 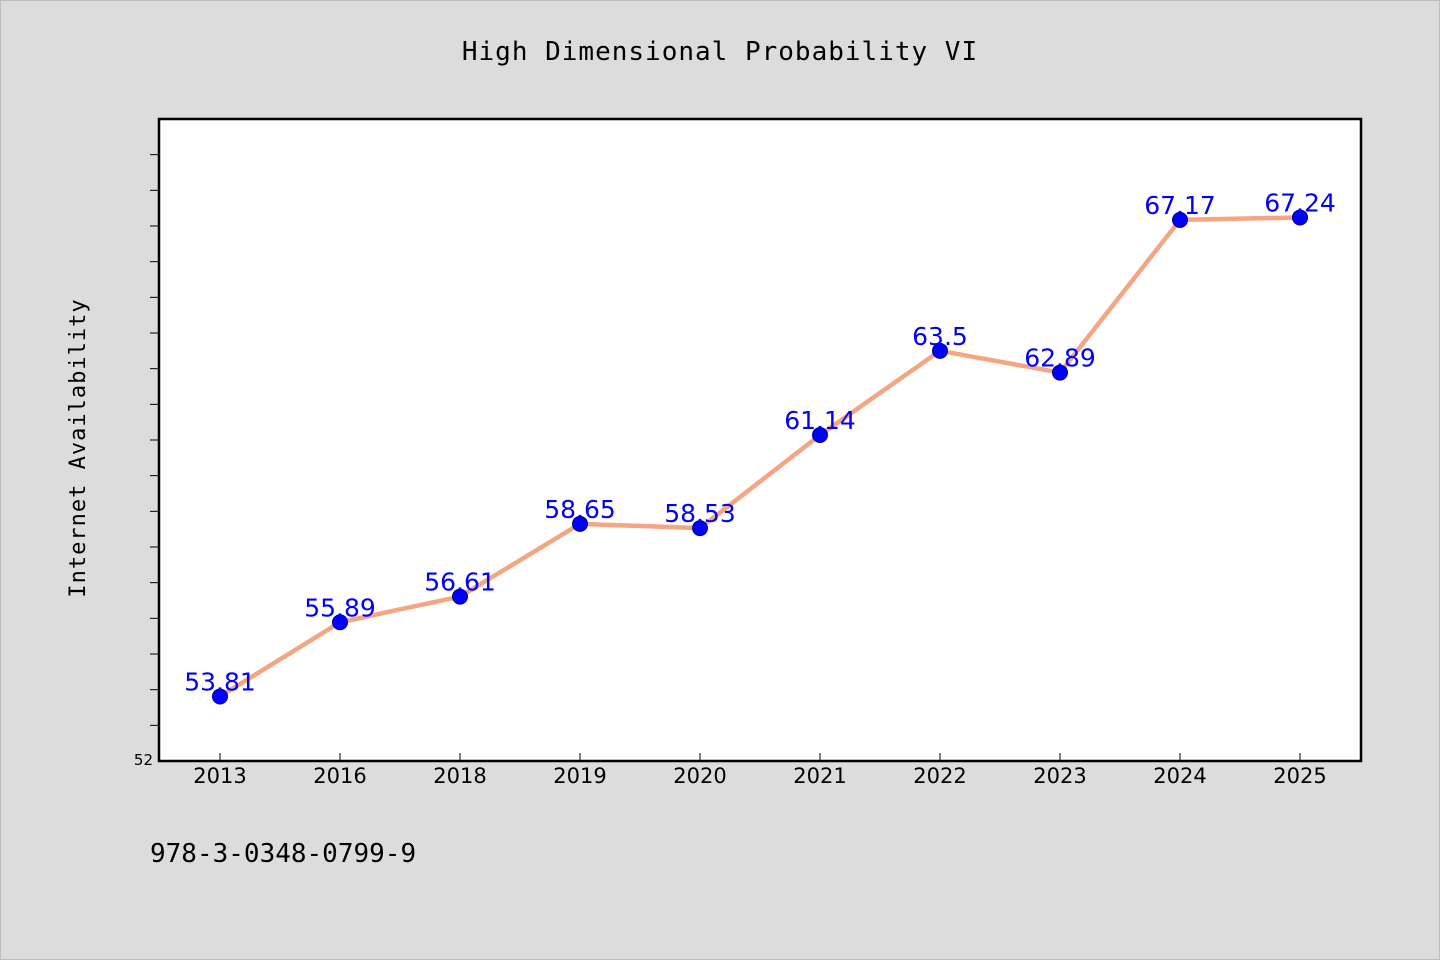 What do you see at coordinates (820, 420) in the screenshot?
I see `data-label: 61.14` at bounding box center [820, 420].